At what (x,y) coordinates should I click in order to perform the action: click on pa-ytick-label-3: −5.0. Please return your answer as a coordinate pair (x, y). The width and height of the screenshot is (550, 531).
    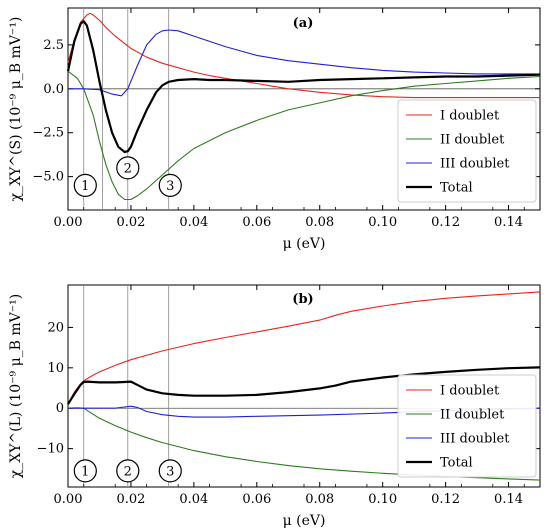
    Looking at the image, I should click on (48, 177).